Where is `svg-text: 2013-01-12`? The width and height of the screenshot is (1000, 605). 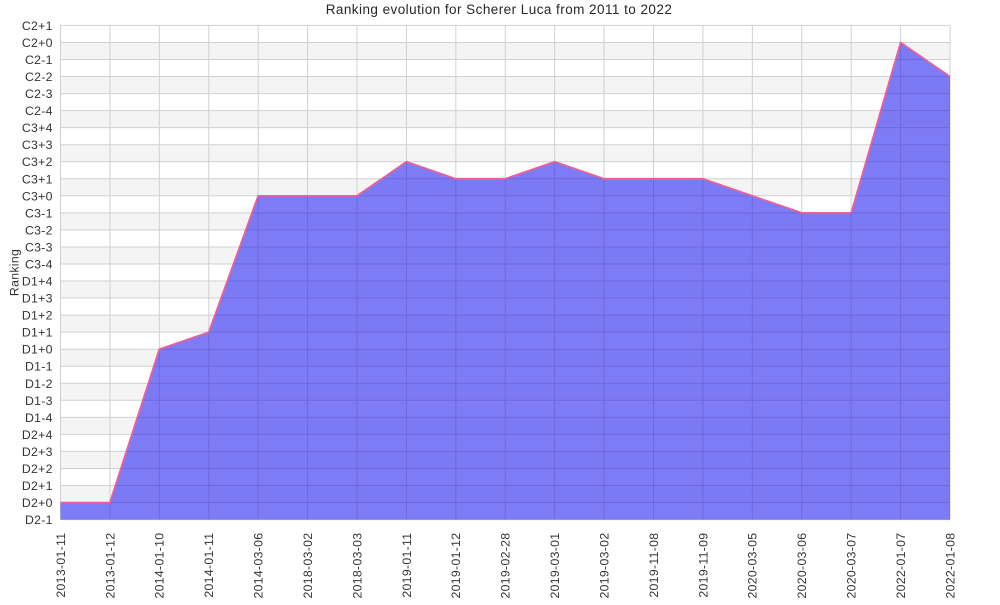
svg-text: 2013-01-12 is located at coordinates (110, 566).